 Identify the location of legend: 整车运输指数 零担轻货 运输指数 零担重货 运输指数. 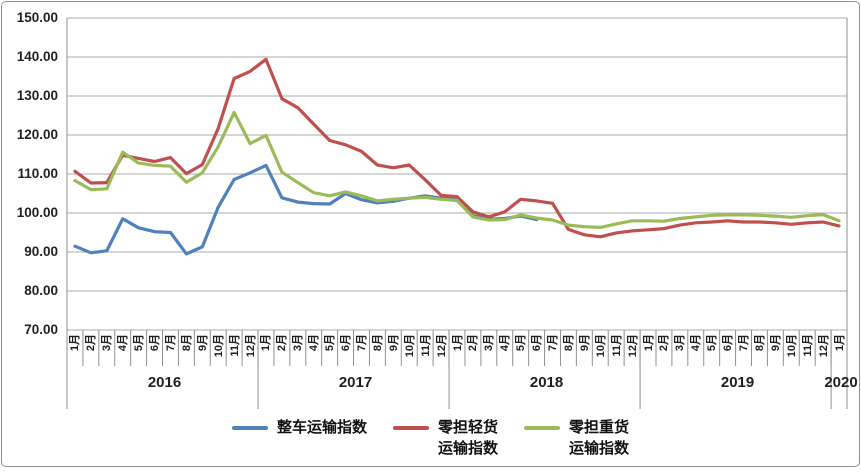
(430, 438).